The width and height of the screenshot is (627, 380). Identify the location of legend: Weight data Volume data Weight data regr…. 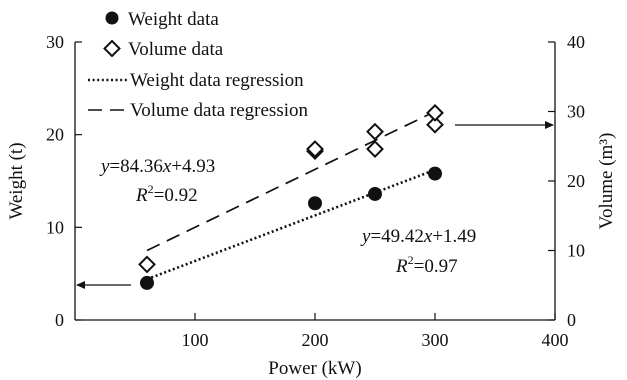
(198, 65).